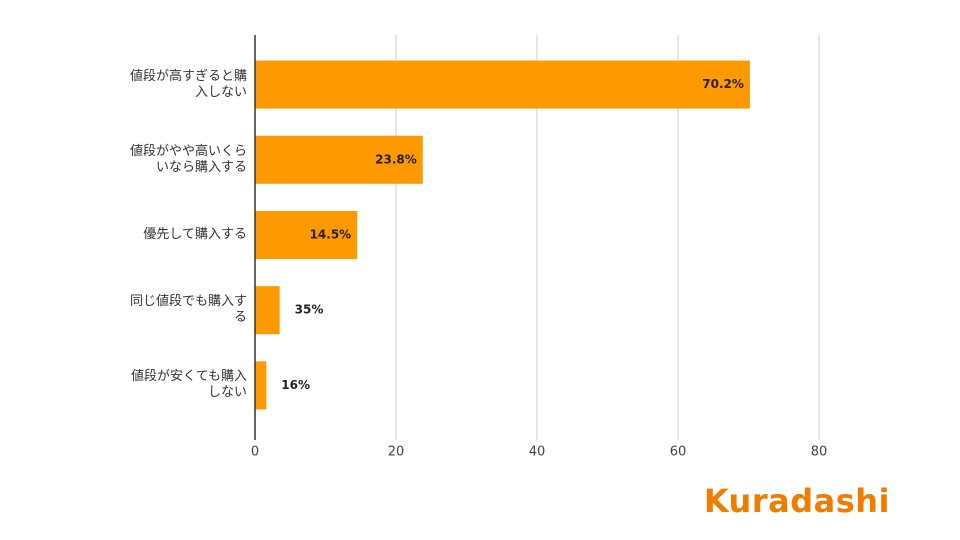 This screenshot has height=540, width=960. I want to click on data-label: 16%, so click(295, 385).